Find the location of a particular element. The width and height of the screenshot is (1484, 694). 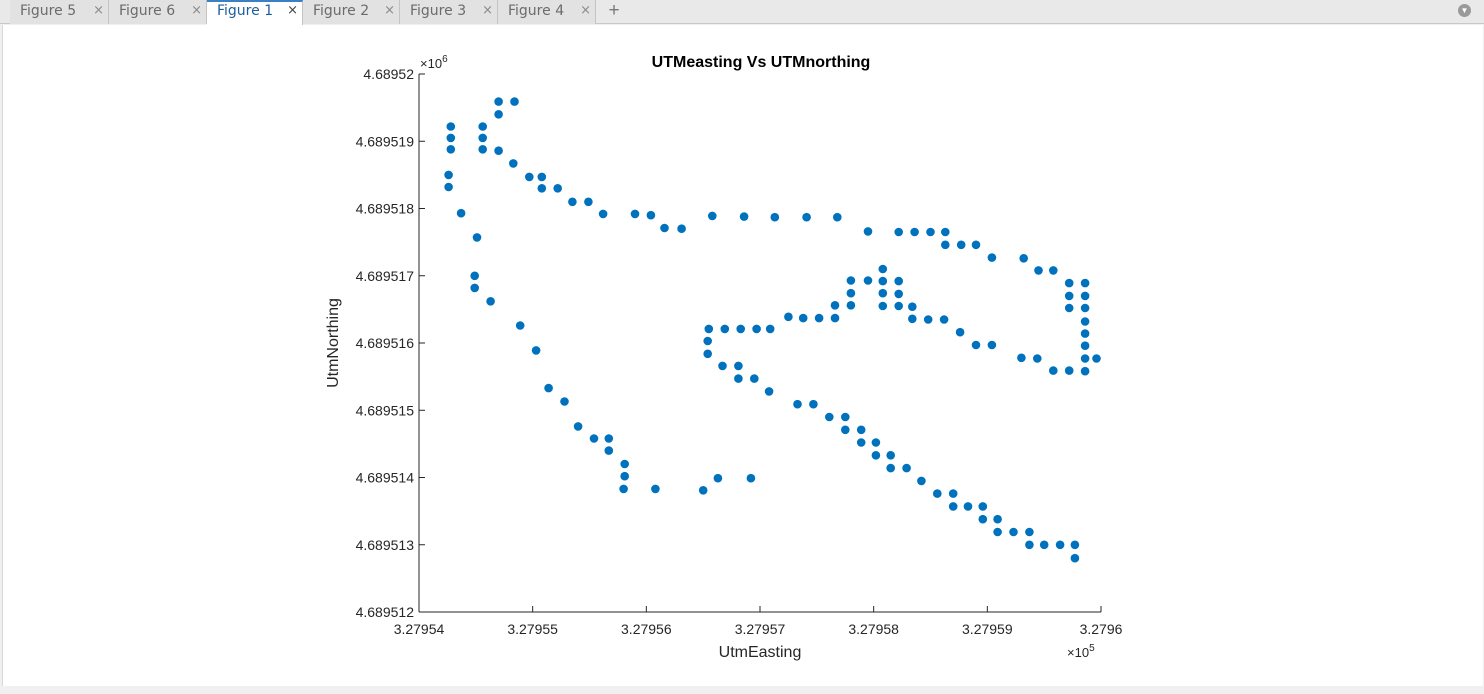

tab-label: Figure 6 is located at coordinates (147, 11).